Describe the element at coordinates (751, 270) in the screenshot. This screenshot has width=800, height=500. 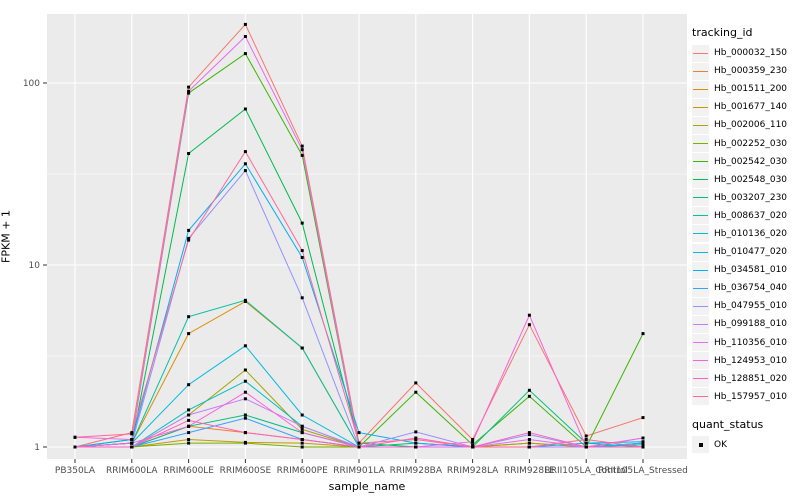
I see `legend-item-label: Hb_034581_010` at that location.